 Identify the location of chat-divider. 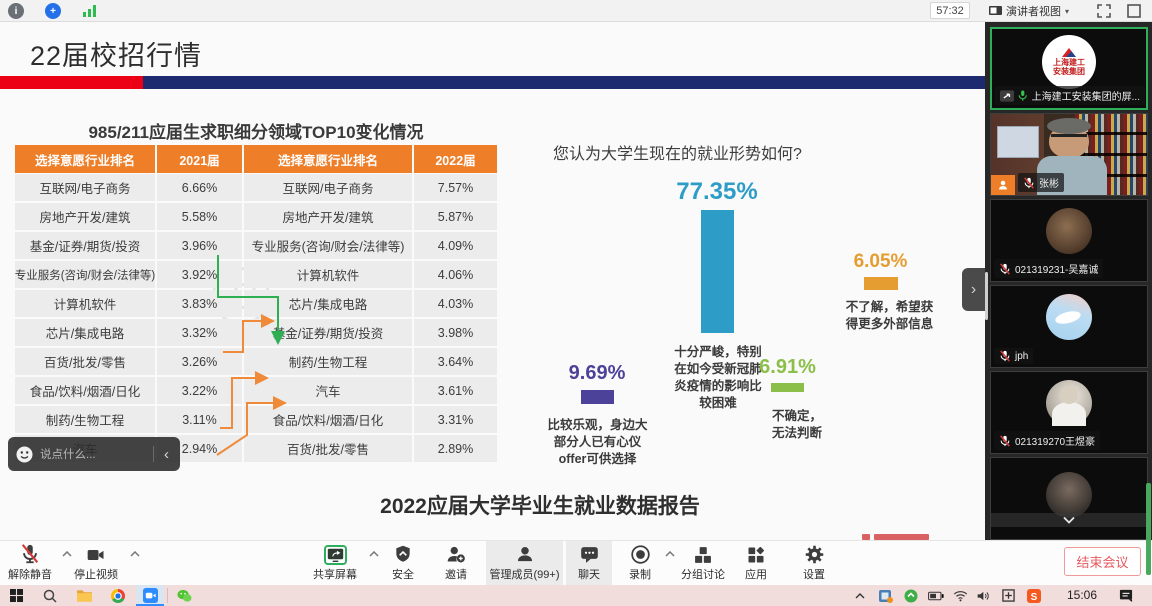
(153, 454).